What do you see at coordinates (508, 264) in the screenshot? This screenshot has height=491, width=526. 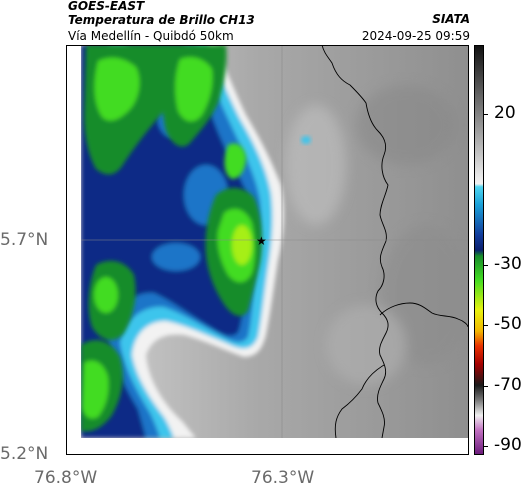 I see `colorbar-tick-label: -30` at bounding box center [508, 264].